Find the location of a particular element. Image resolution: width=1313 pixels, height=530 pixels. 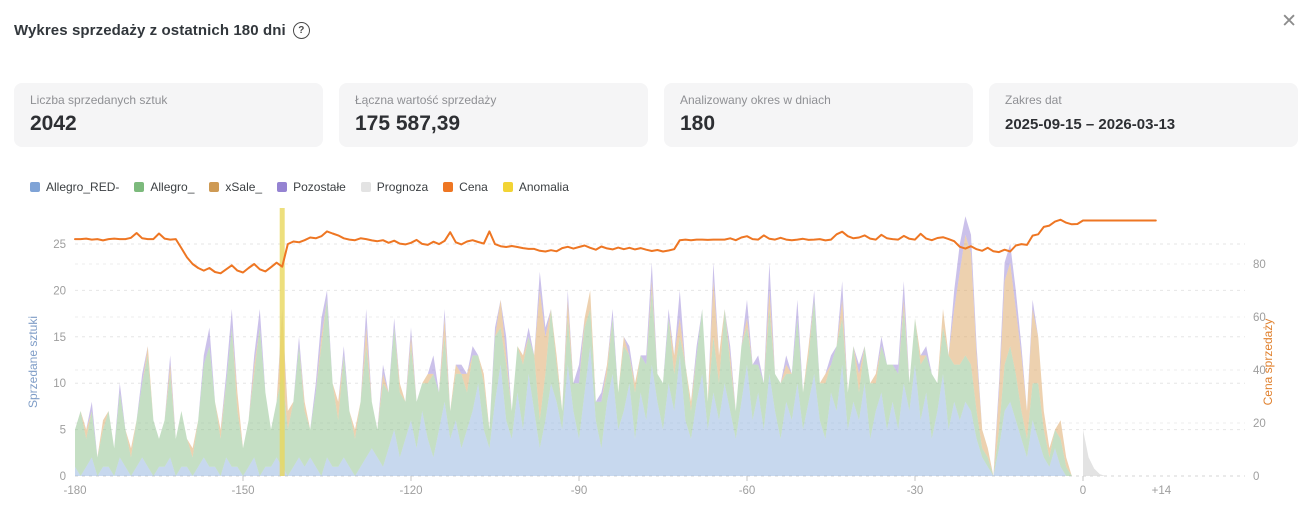

modal-header: Wykres sprzedaży z ostatnich 180 dni ? is located at coordinates (656, 19).